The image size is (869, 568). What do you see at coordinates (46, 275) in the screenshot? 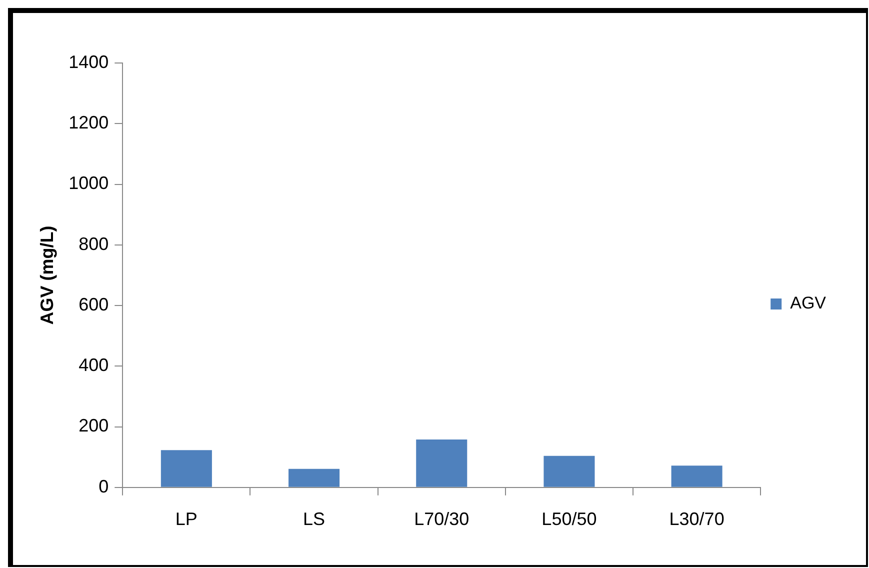
I see `y-axis-title: AGV (mg/L)` at bounding box center [46, 275].